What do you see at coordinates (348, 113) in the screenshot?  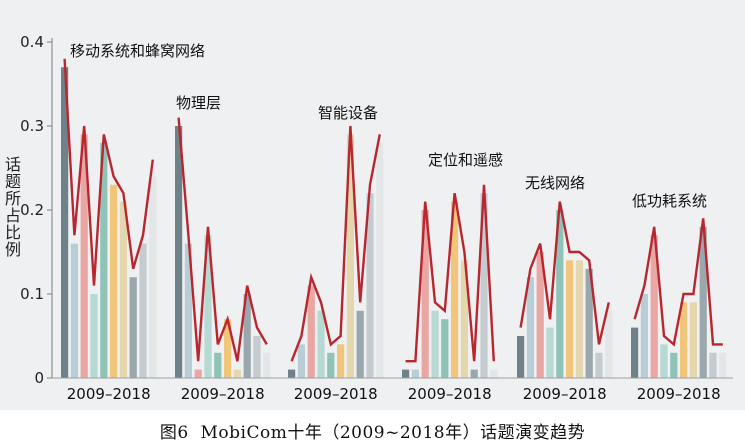 I see `group-label: 智能设备` at bounding box center [348, 113].